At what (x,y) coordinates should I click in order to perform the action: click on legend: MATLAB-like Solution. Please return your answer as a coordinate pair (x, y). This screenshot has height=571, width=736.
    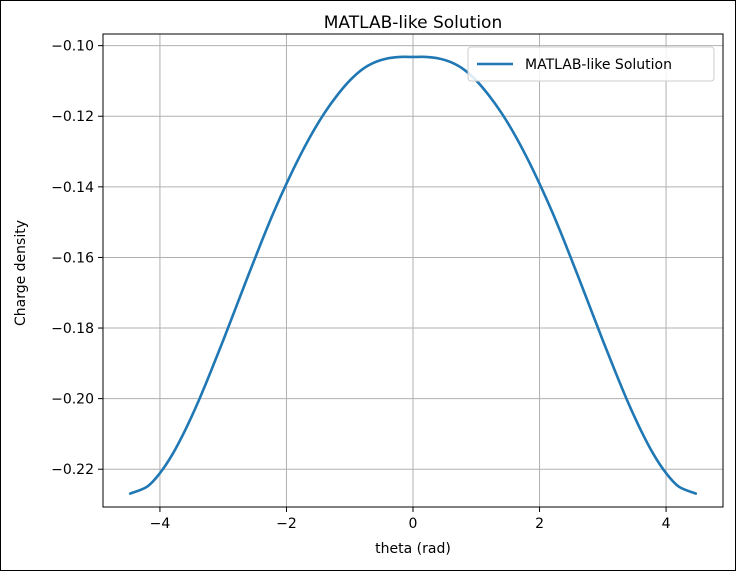
    Looking at the image, I should click on (591, 64).